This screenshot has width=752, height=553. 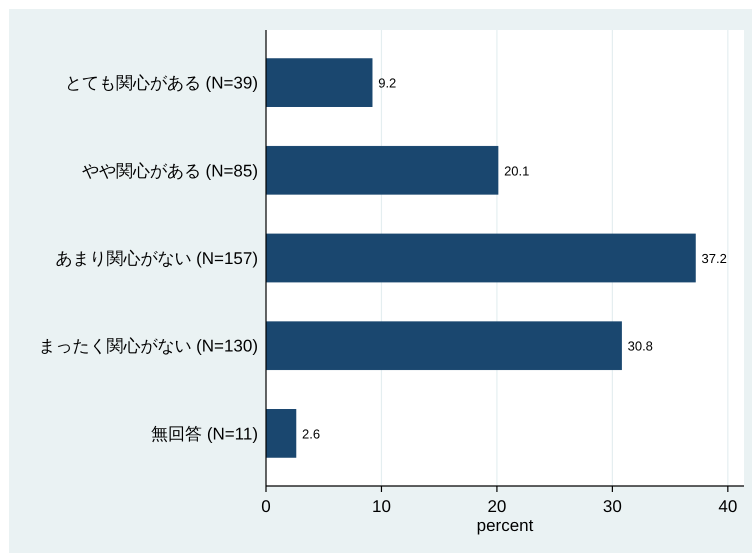 I want to click on y-tick-label: あまり関心がない (N=157), so click(x=156, y=258).